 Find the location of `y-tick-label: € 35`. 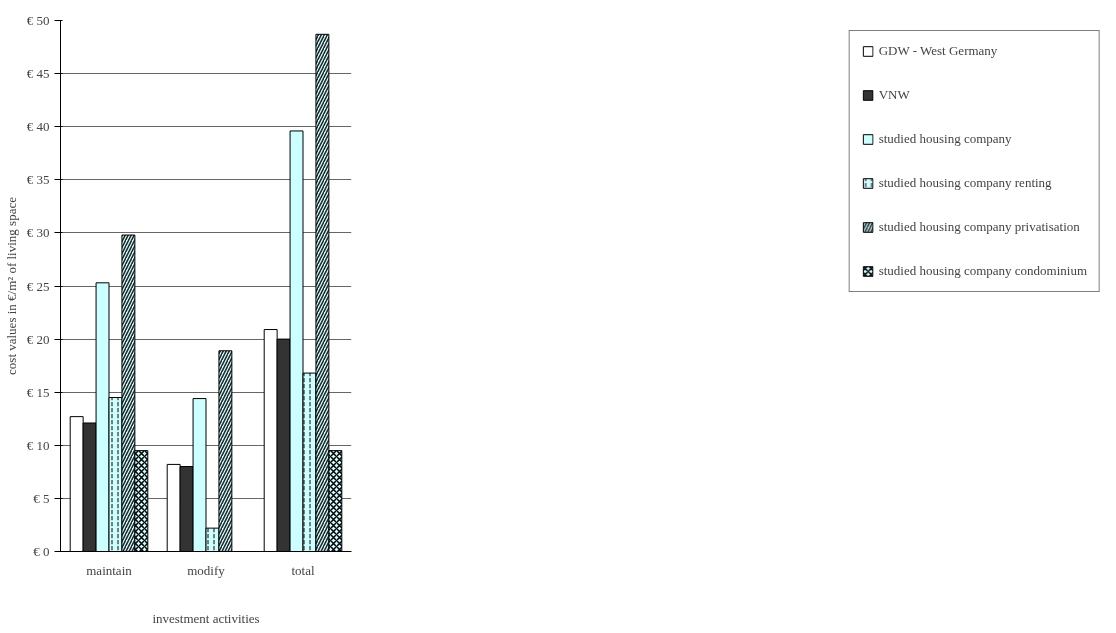

y-tick-label: € 35 is located at coordinates (38, 180).